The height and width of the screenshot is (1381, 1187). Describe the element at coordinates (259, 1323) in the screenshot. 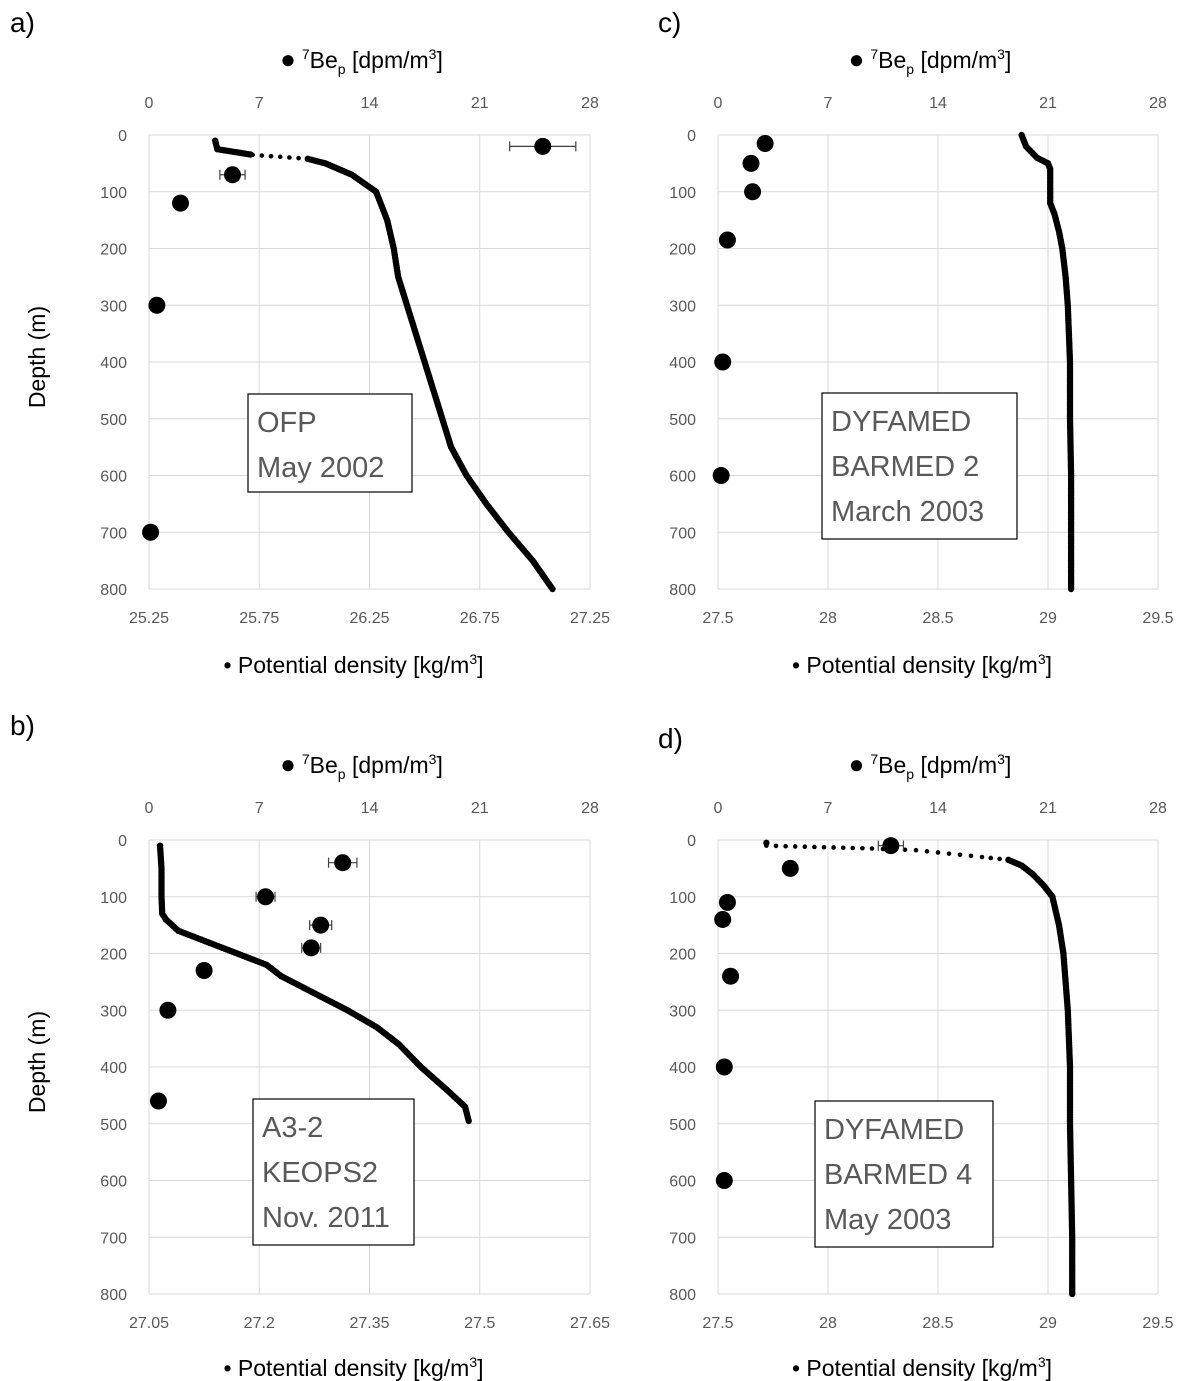

I see `bottom-tick-label: 27.2` at that location.